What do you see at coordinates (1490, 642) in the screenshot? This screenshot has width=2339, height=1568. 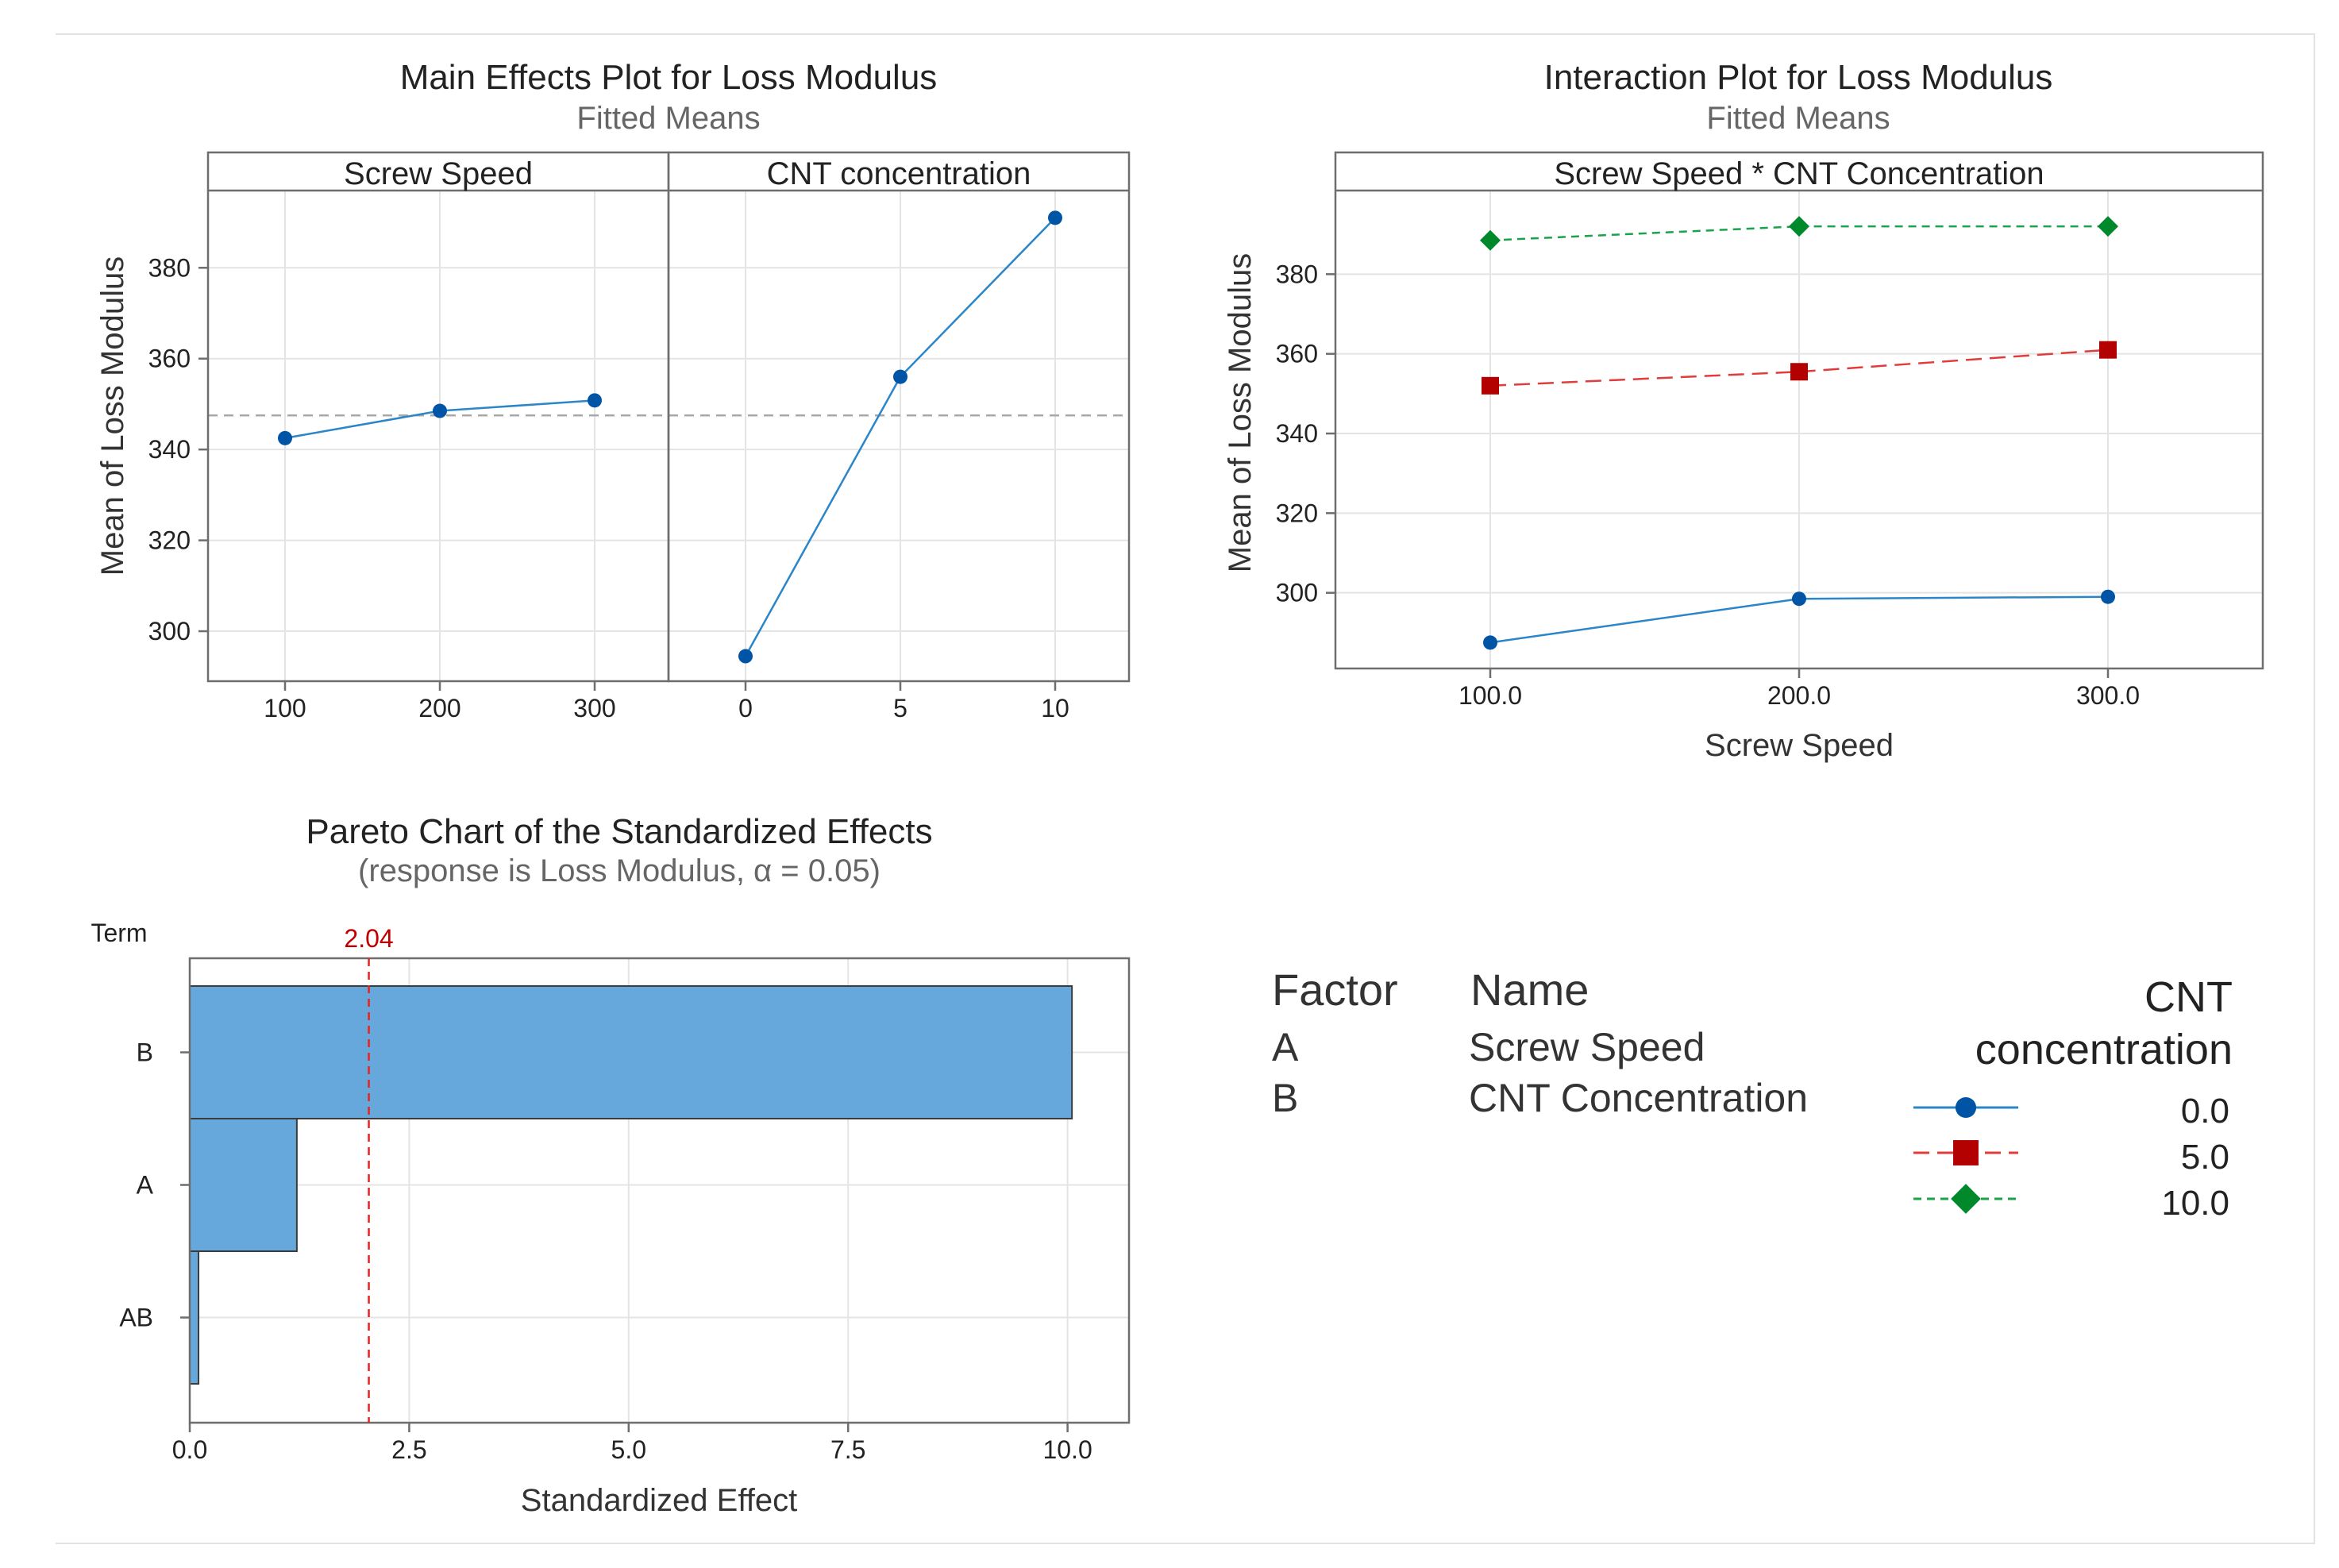 I see `interaction-point-cnt-0.0-0` at bounding box center [1490, 642].